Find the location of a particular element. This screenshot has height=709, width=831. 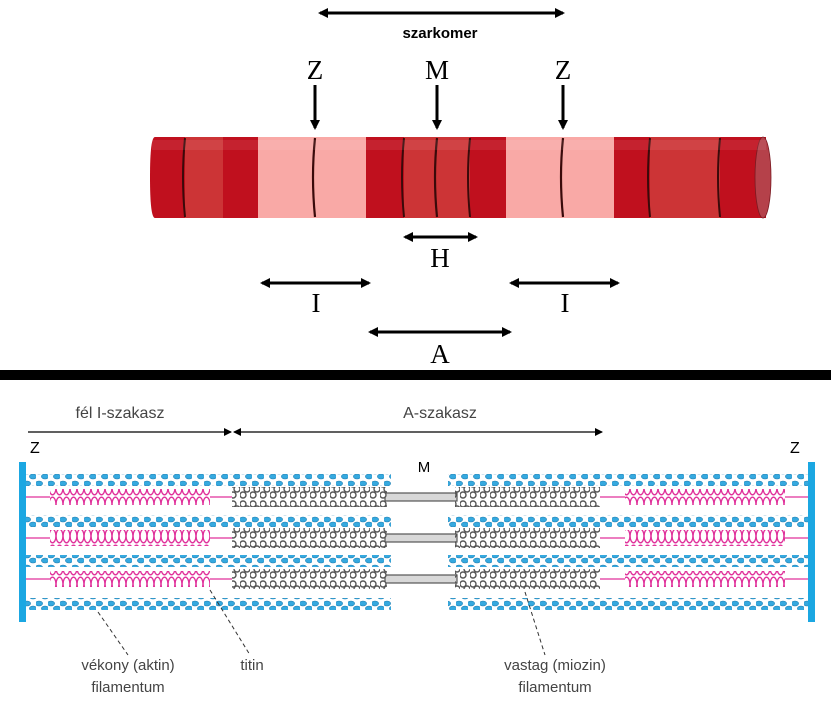

myofibril-cylinder is located at coordinates (461, 177).